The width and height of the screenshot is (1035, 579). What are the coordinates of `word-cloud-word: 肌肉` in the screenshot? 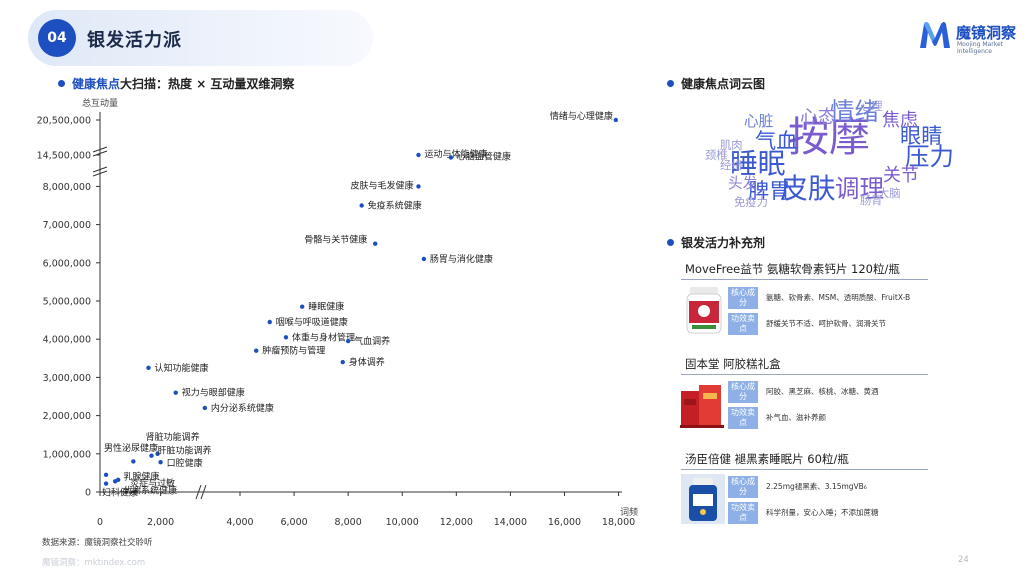 It's located at (731, 145).